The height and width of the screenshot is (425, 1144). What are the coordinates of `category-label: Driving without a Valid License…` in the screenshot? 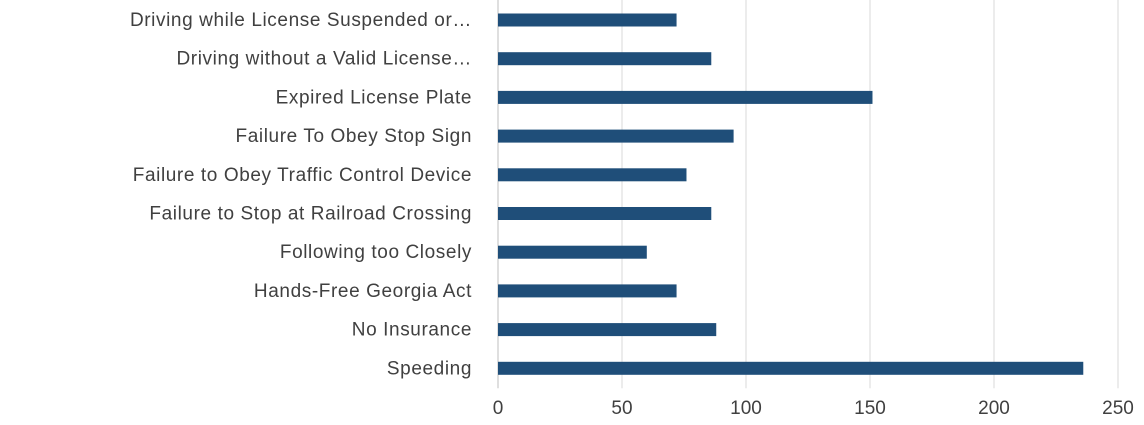 It's located at (324, 59).